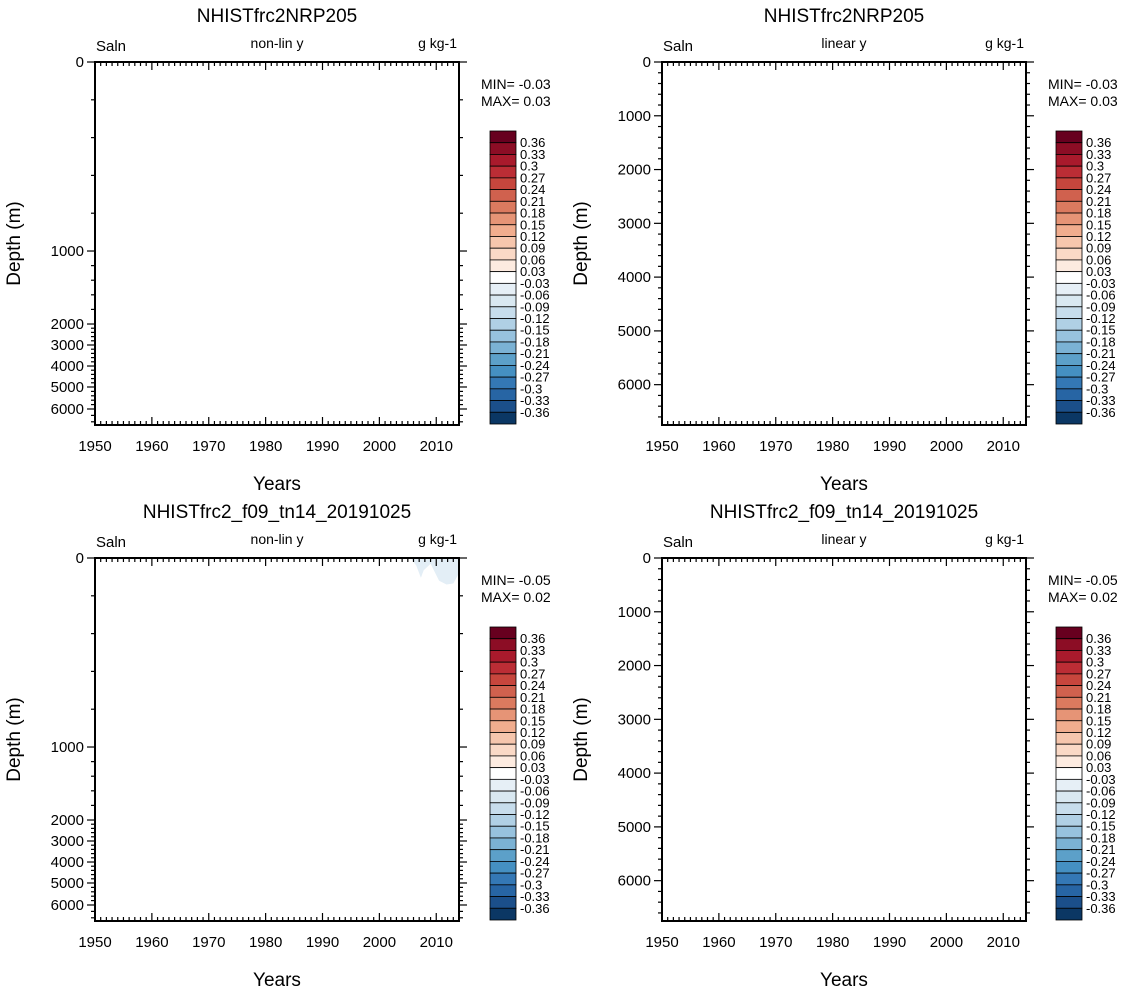 The height and width of the screenshot is (993, 1132). What do you see at coordinates (1083, 101) in the screenshot?
I see `max-value-label: MAX= 0.03` at bounding box center [1083, 101].